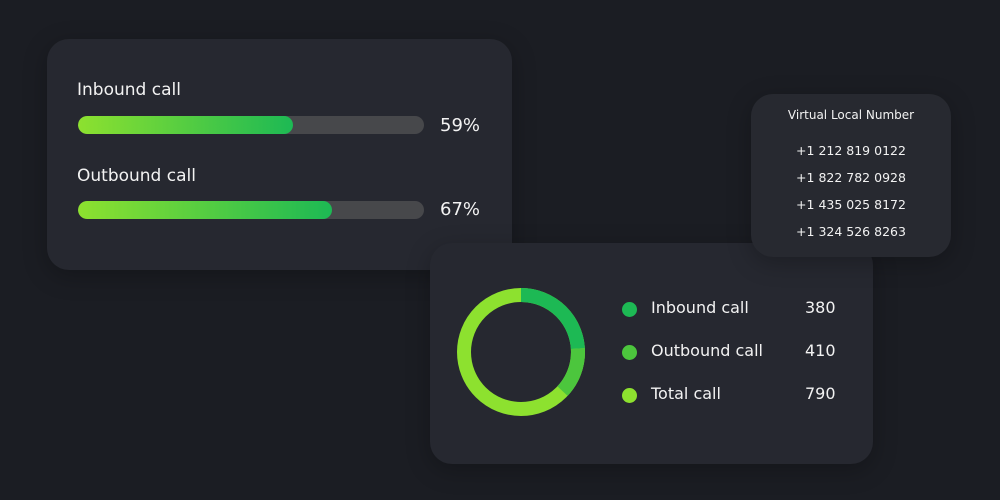 The height and width of the screenshot is (500, 1000). What do you see at coordinates (205, 210) in the screenshot?
I see `outbound-progress-fill` at bounding box center [205, 210].